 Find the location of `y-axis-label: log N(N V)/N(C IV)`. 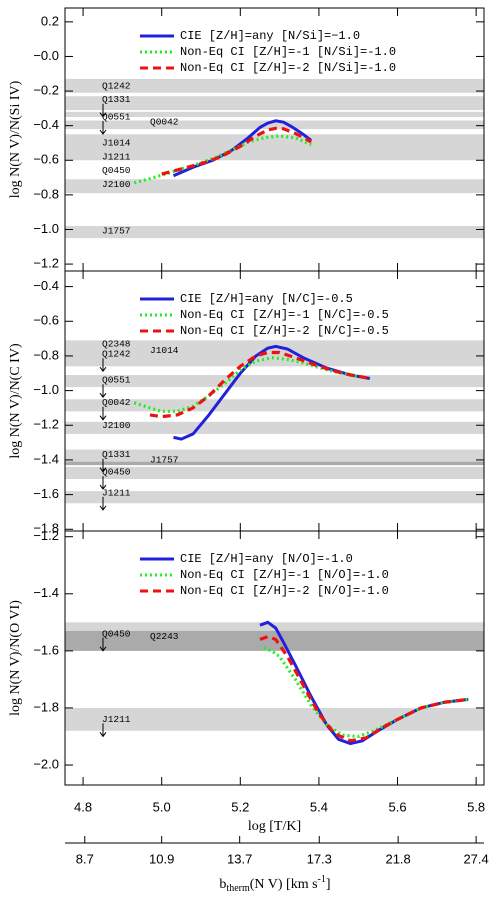

y-axis-label: log N(N V)/N(C IV) is located at coordinates (15, 401).